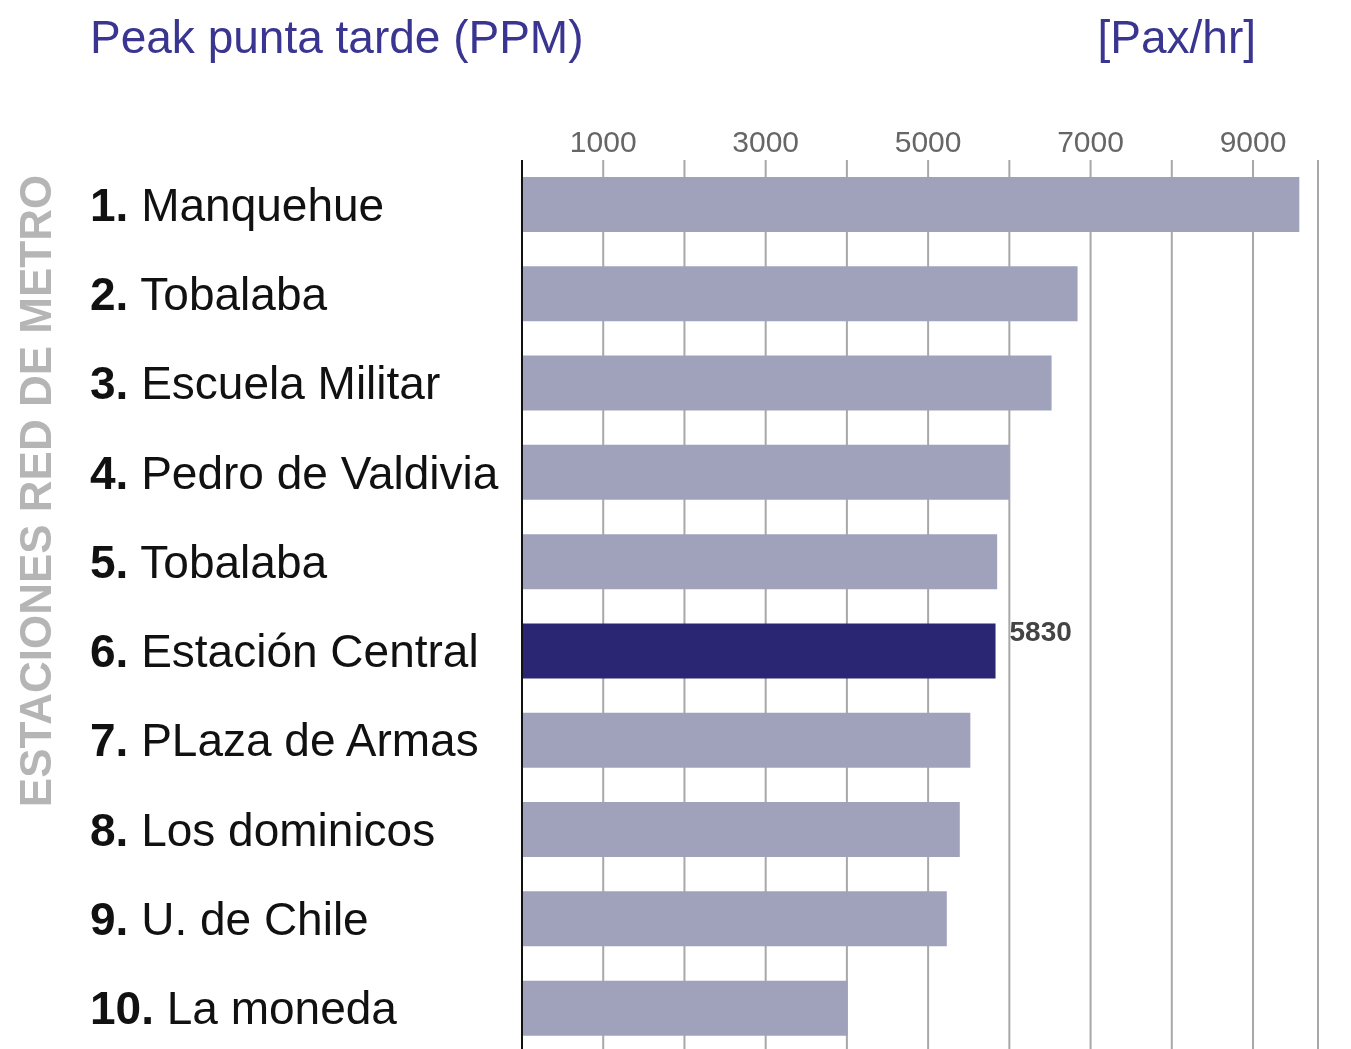 This screenshot has height=1049, width=1351. What do you see at coordinates (766, 141) in the screenshot?
I see `x-tick-label: 3000` at bounding box center [766, 141].